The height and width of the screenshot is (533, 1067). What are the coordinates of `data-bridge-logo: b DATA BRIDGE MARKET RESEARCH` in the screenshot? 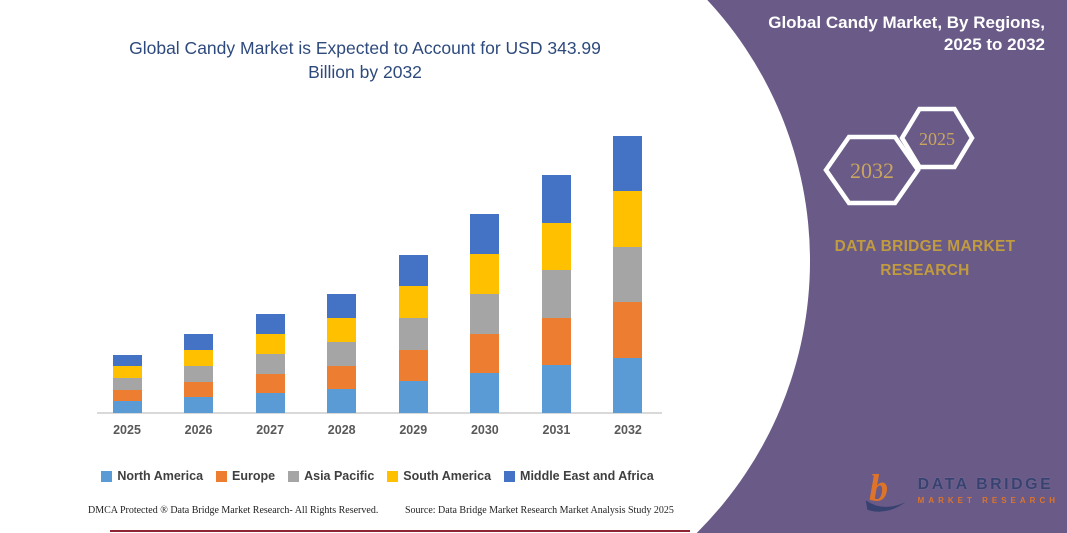 It's located at (961, 490).